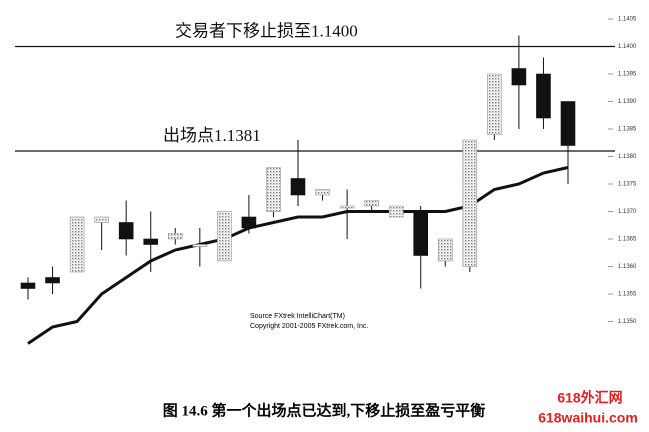 Image resolution: width=649 pixels, height=432 pixels. Describe the element at coordinates (309, 326) in the screenshot. I see `source-text: Copyright 2001-2005 FXtrek.com, Inc.` at that location.